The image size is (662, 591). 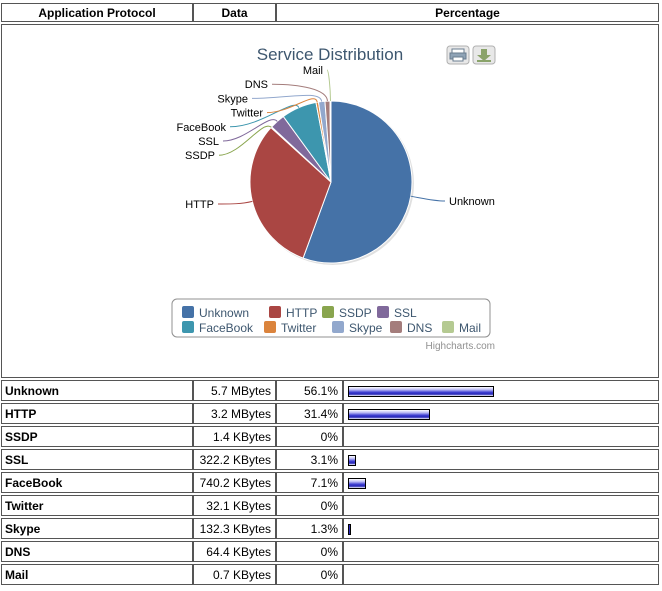 I want to click on row-data: 64.4 KBytes, so click(x=234, y=551).